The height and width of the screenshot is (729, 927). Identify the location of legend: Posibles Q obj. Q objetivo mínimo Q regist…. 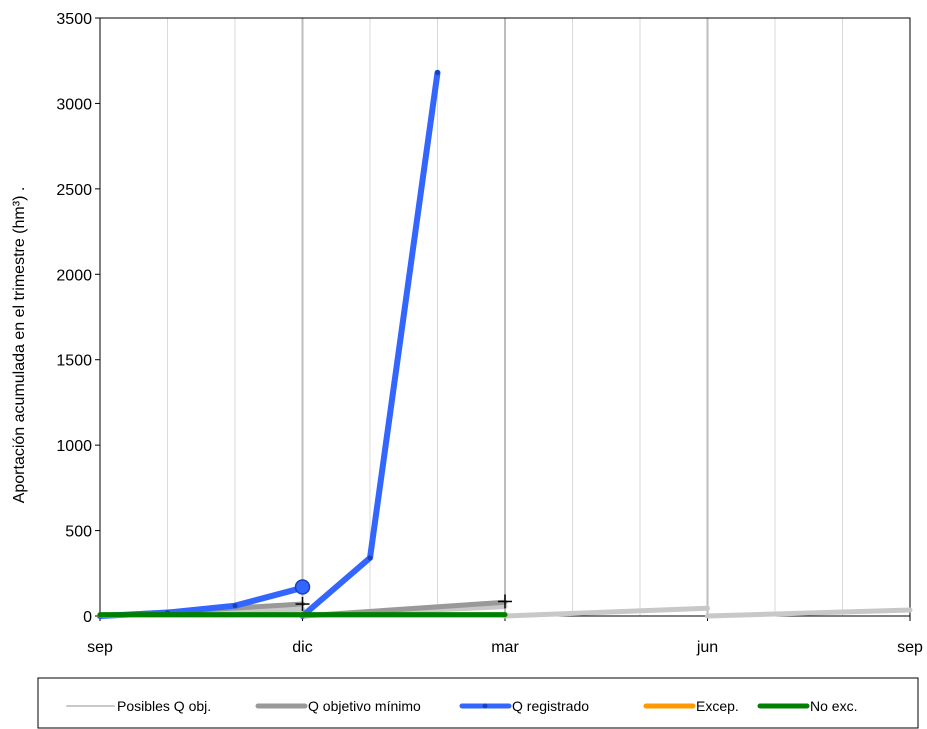
(478, 703).